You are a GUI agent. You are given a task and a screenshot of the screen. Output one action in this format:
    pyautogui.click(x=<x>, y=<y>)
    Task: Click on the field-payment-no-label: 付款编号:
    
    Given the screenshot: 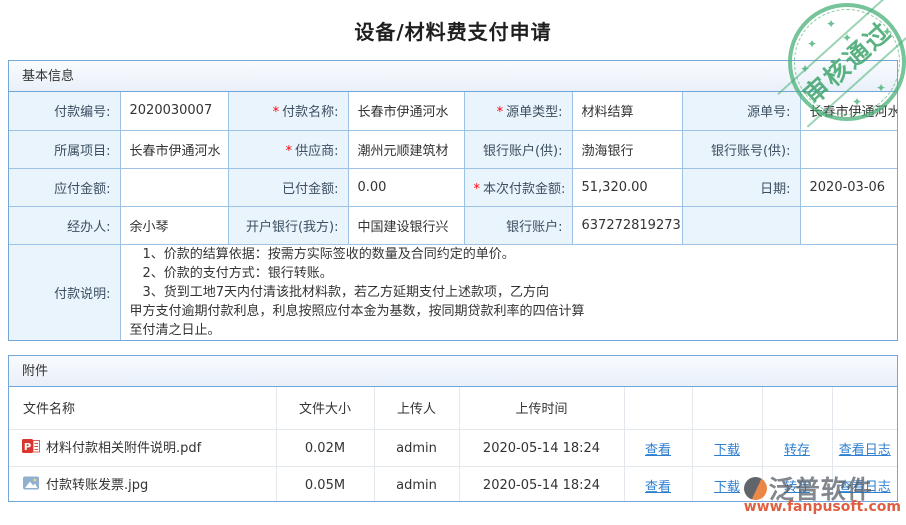 What is the action you would take?
    pyautogui.click(x=65, y=111)
    